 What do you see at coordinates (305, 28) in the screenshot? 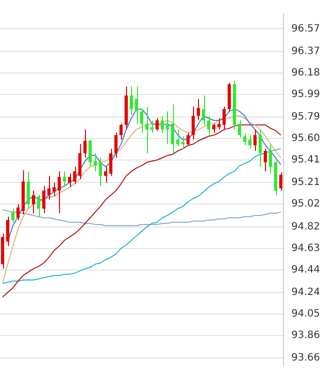
I see `y-tick-label: 96.57` at bounding box center [305, 28].